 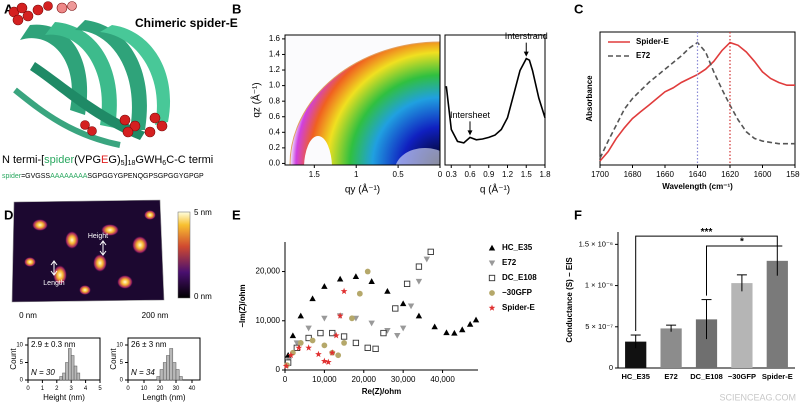 What do you see at coordinates (777, 376) in the screenshot?
I see `x-tick-label: Spider-E` at bounding box center [777, 376].